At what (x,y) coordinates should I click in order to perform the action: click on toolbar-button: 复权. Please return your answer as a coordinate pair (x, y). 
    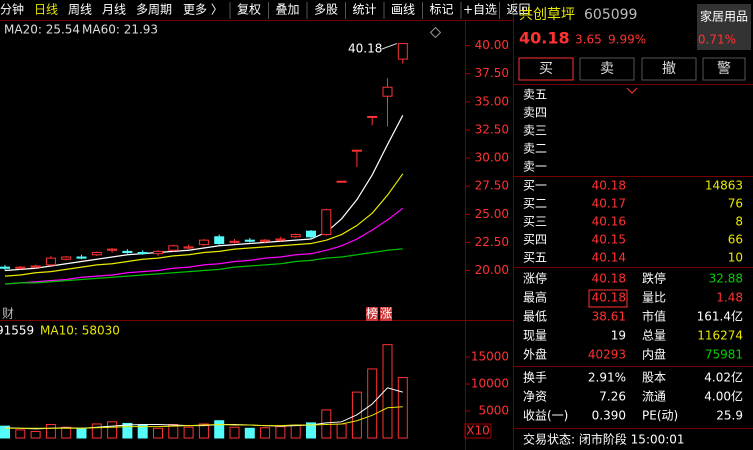
    Looking at the image, I should click on (249, 10).